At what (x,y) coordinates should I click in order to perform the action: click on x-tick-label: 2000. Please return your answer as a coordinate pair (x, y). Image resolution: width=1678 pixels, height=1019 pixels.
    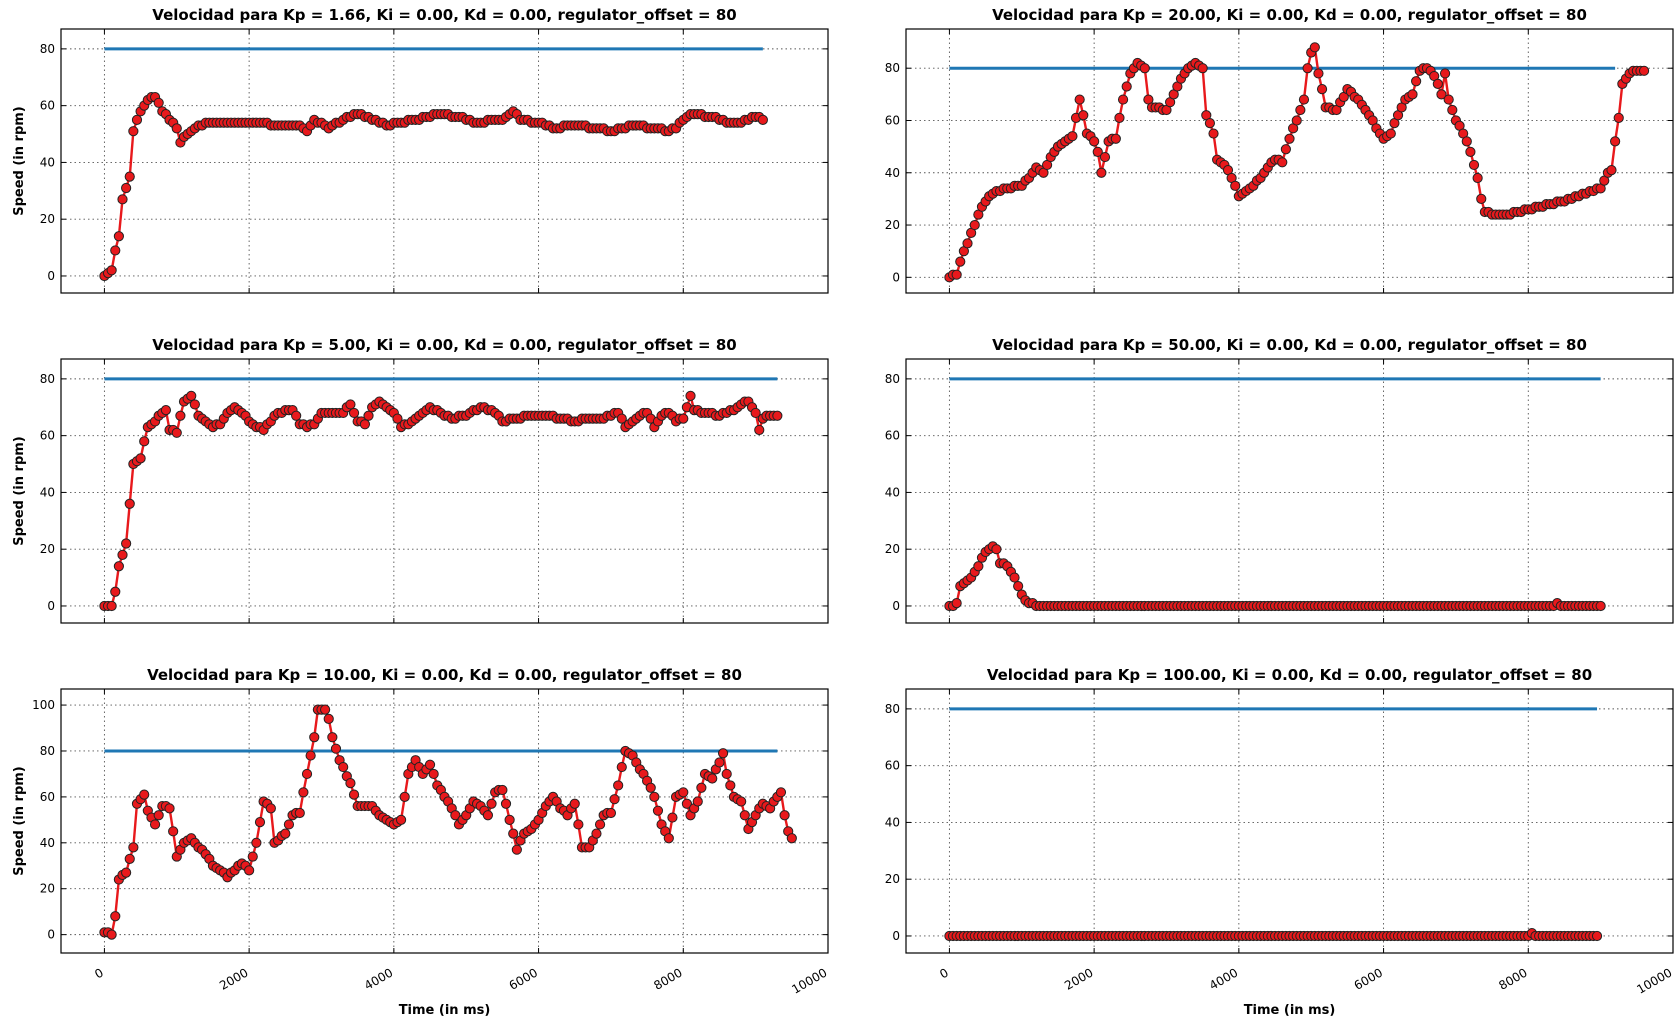
    Looking at the image, I should click on (1078, 978).